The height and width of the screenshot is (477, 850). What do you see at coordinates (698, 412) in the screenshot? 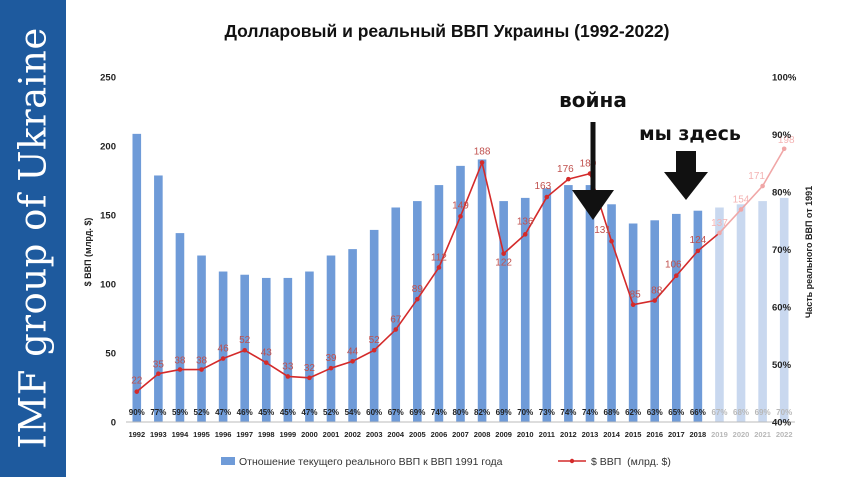
I see `bar-data-label: 66%` at bounding box center [698, 412].